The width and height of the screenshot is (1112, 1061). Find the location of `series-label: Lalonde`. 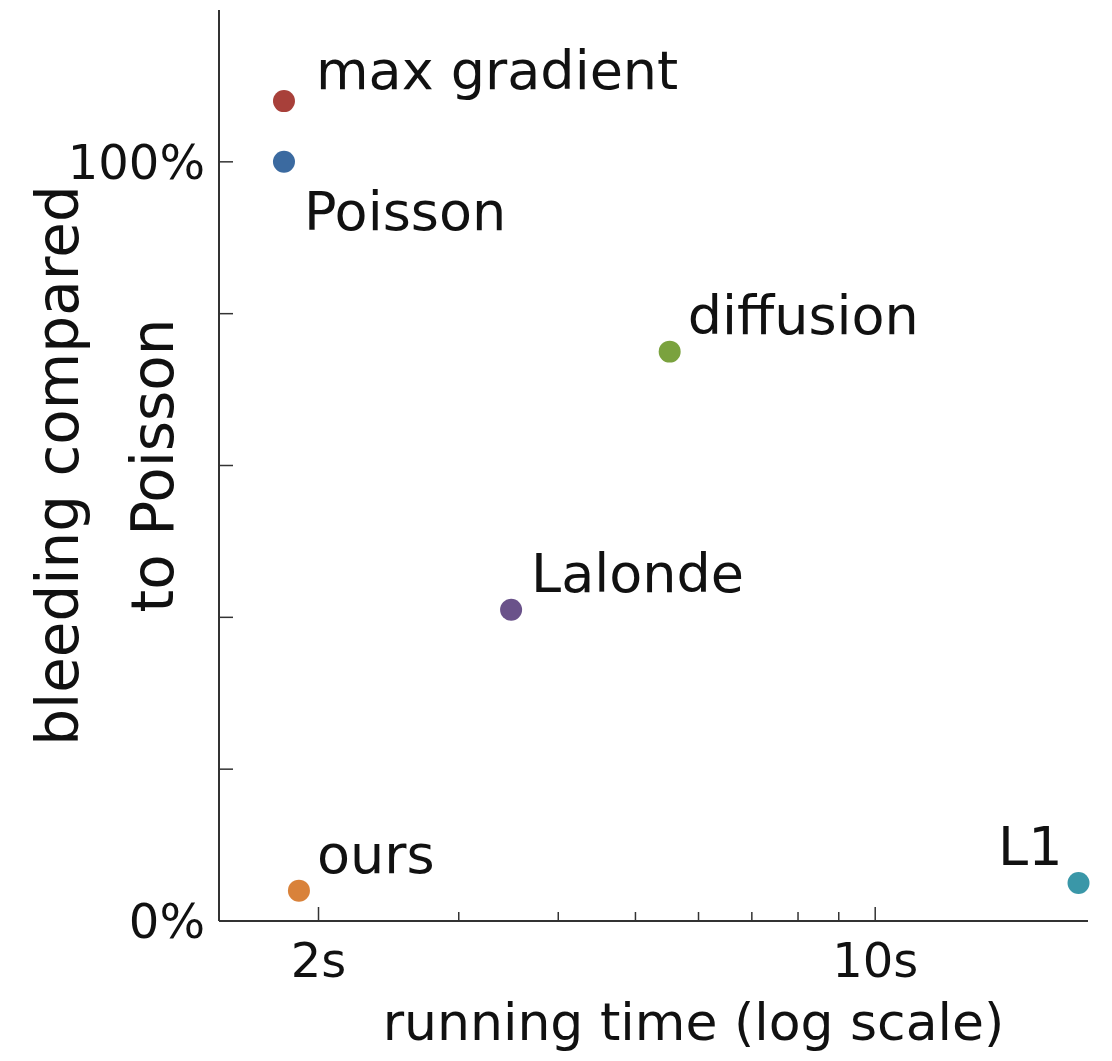

series-label: Lalonde is located at coordinates (638, 573).